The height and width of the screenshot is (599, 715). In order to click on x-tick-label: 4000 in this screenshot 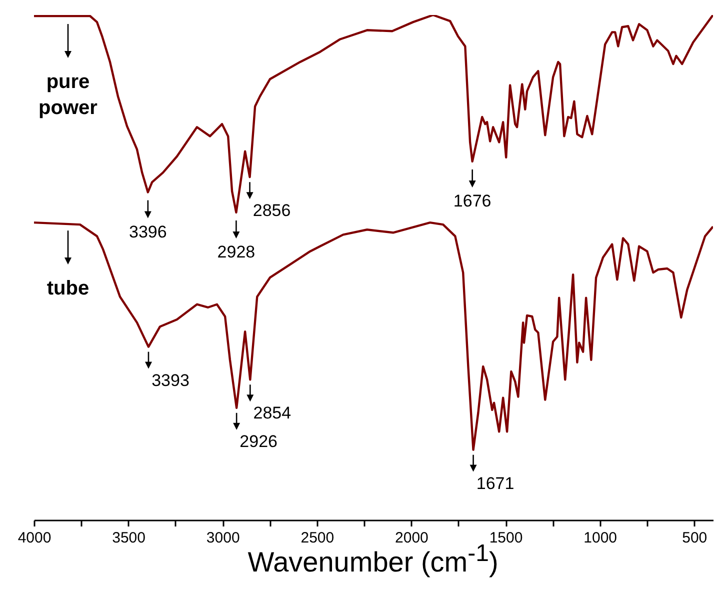, I will do `click(35, 538)`.